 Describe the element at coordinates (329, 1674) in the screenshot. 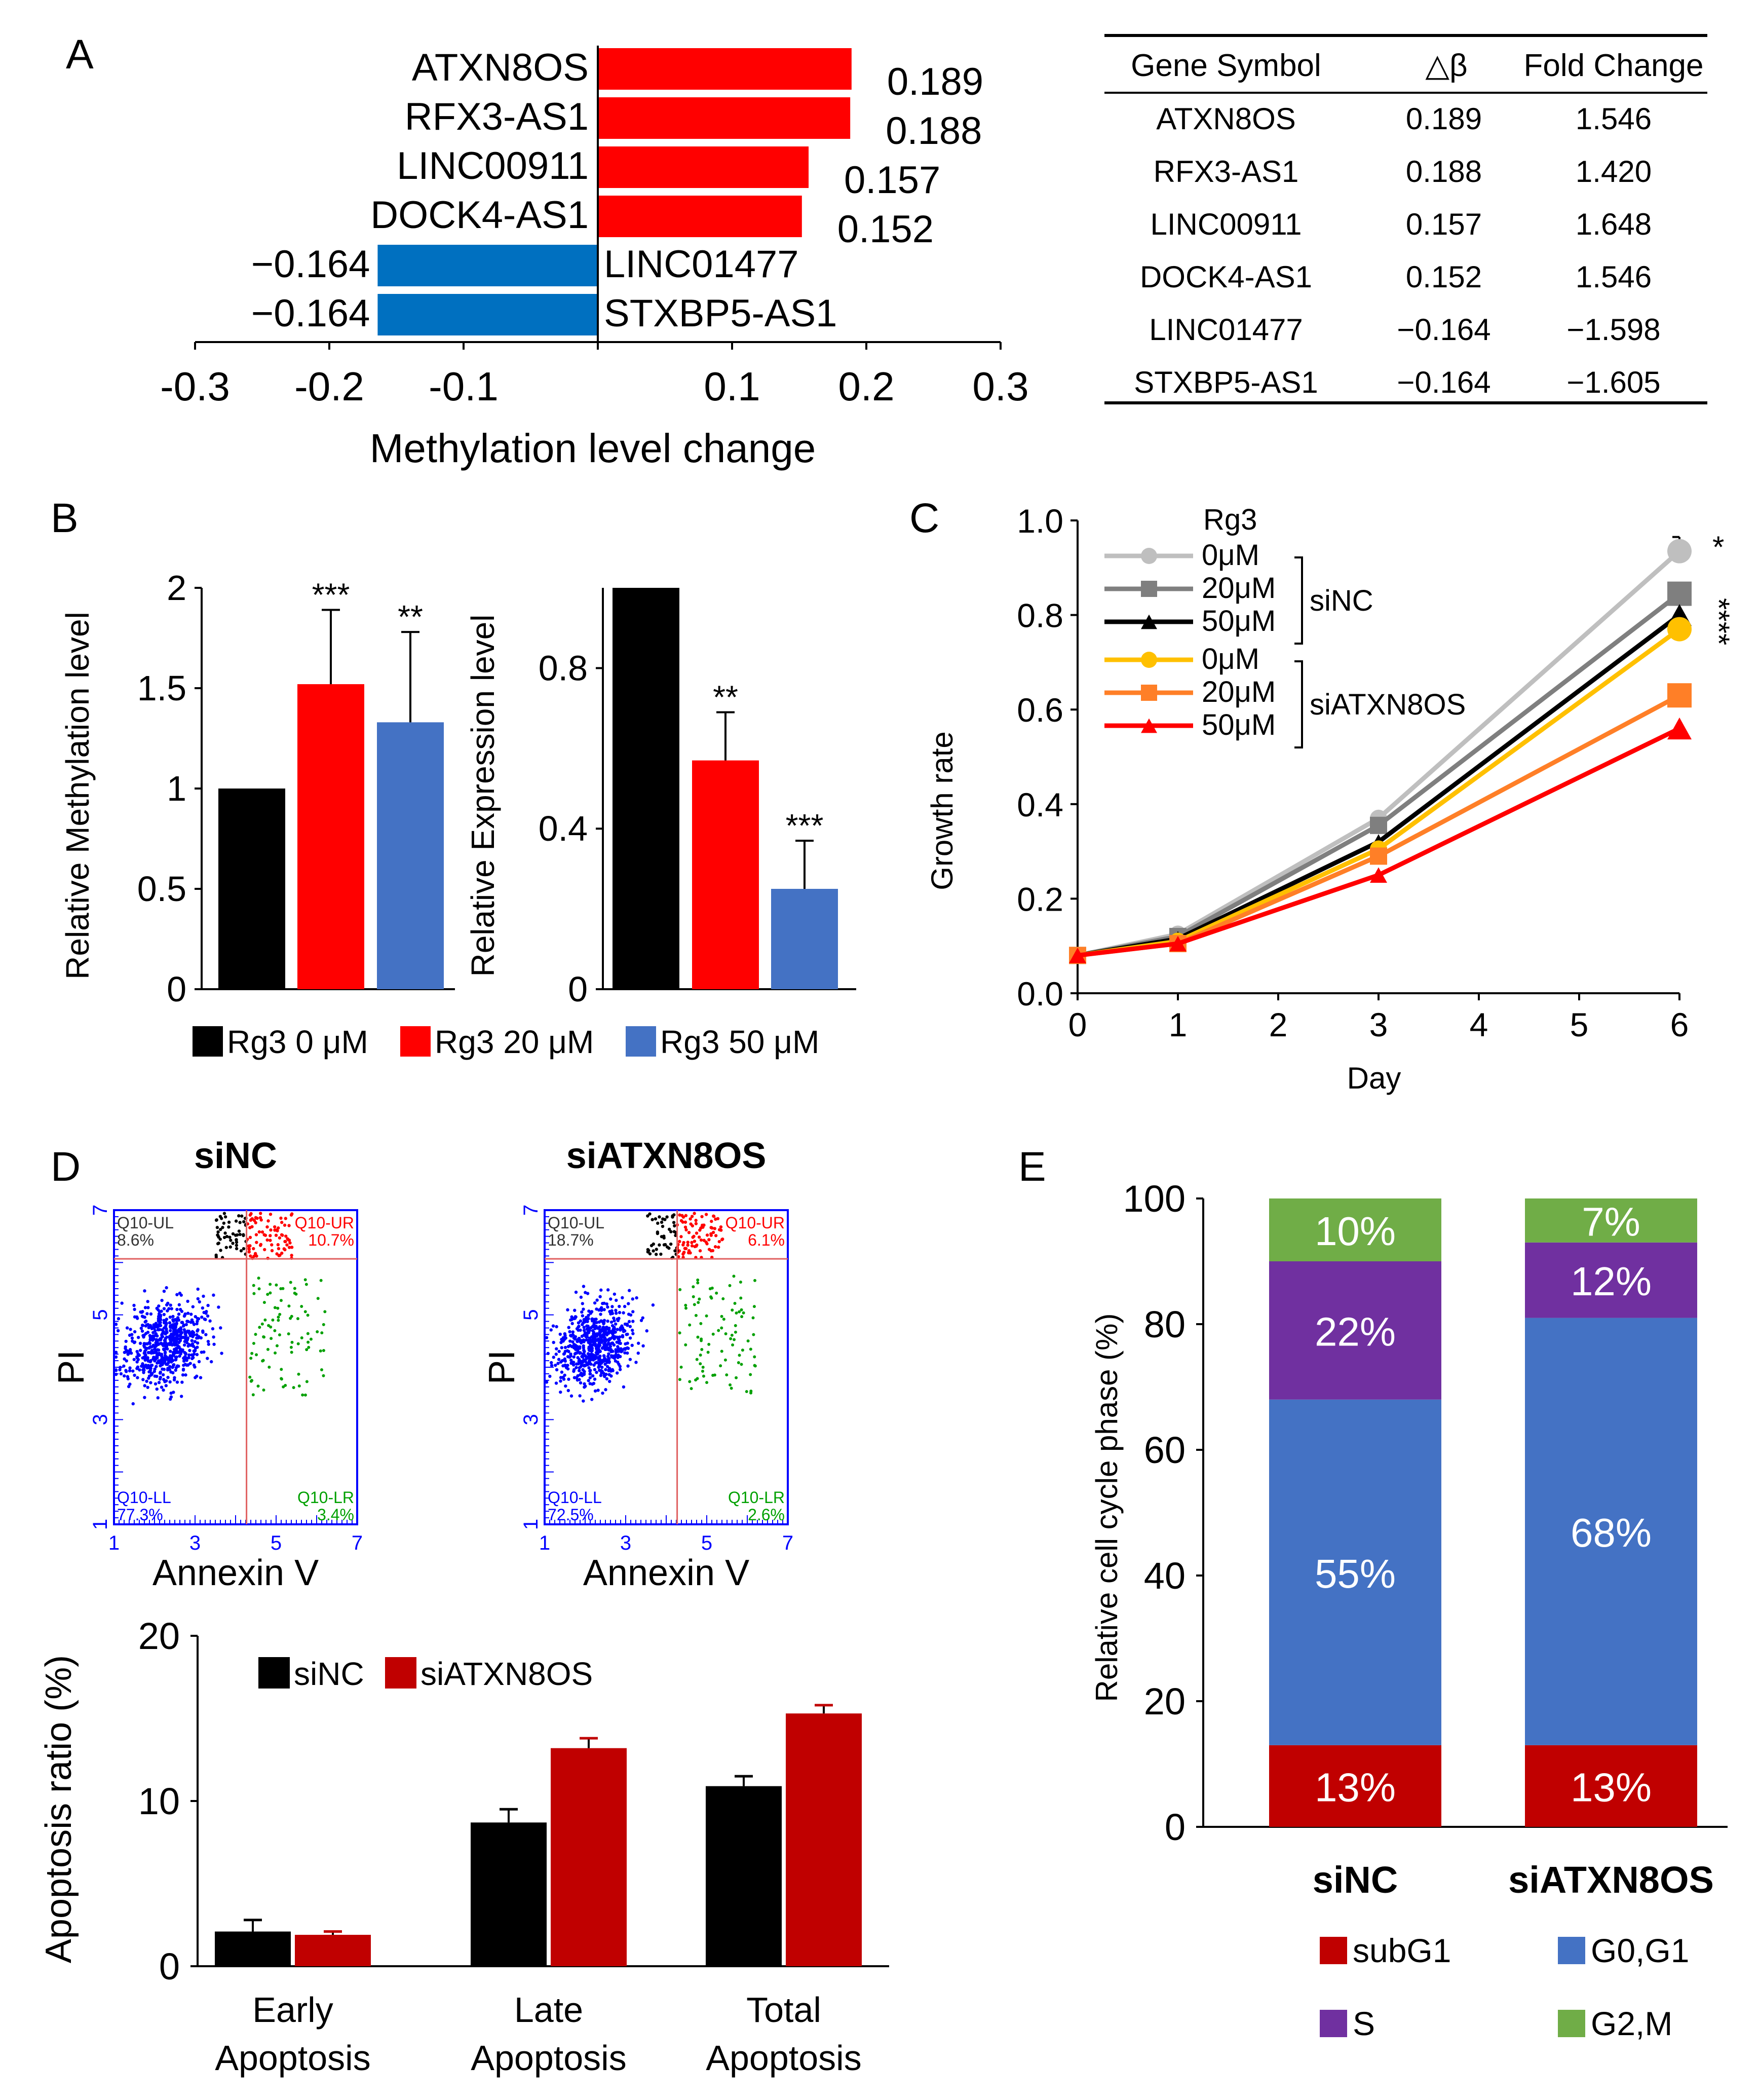

I see `d-legend-label-sinc: siNC` at that location.